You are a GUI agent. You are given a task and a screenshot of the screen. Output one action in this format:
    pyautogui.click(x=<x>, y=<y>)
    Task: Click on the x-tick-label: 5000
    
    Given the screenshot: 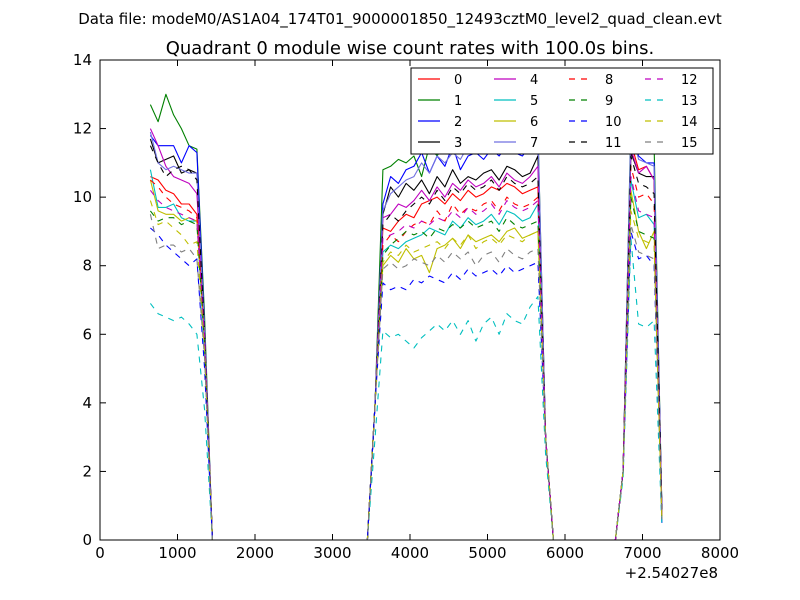 What is the action you would take?
    pyautogui.click(x=487, y=553)
    